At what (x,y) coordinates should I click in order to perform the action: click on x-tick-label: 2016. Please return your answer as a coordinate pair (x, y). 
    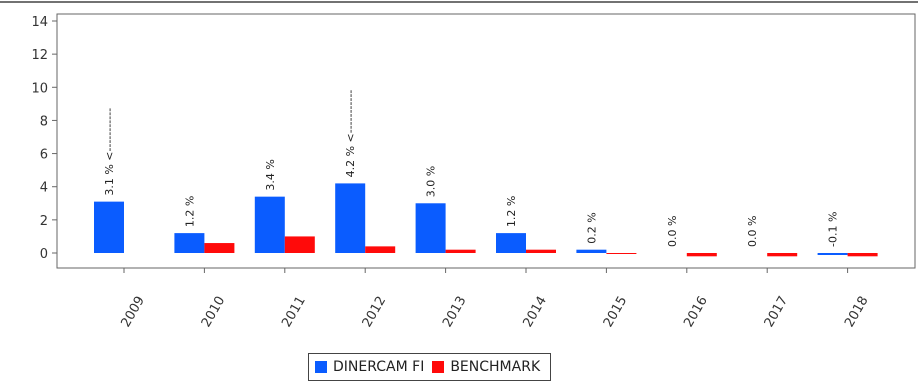
    Looking at the image, I should click on (696, 312).